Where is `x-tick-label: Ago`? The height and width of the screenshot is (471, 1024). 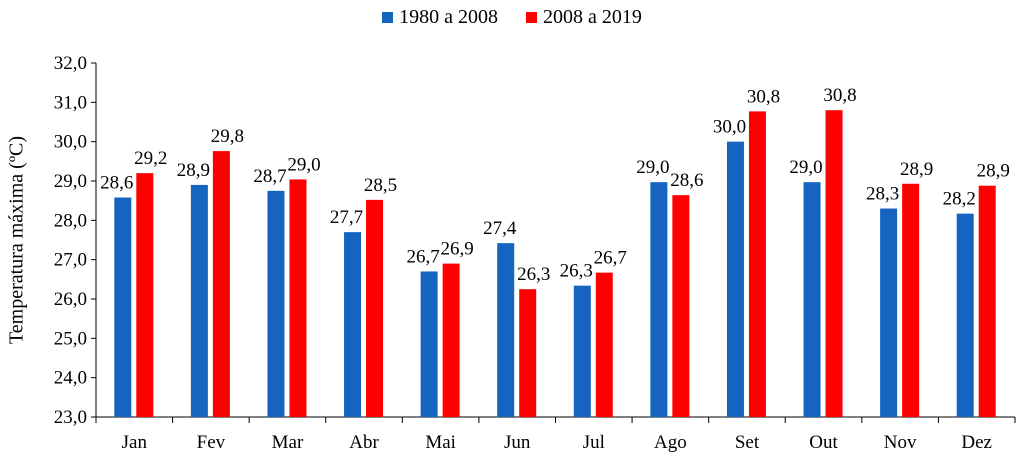
x-tick-label: Ago is located at coordinates (670, 442).